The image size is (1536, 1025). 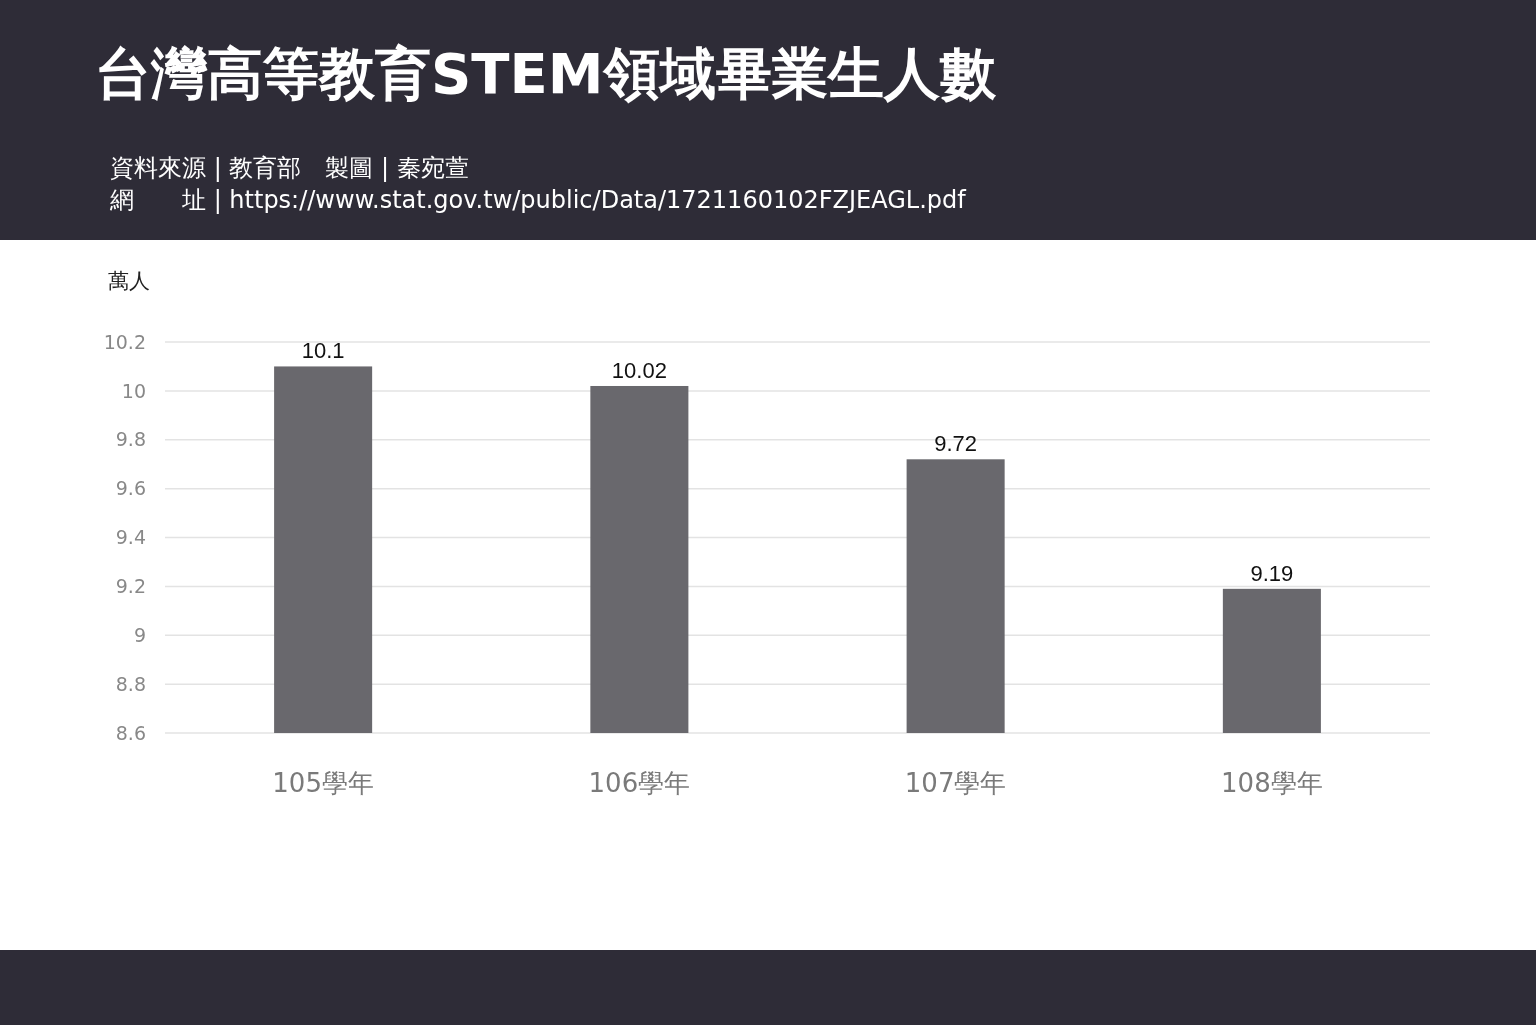 I want to click on y-tick-label: 10.2, so click(x=124, y=341).